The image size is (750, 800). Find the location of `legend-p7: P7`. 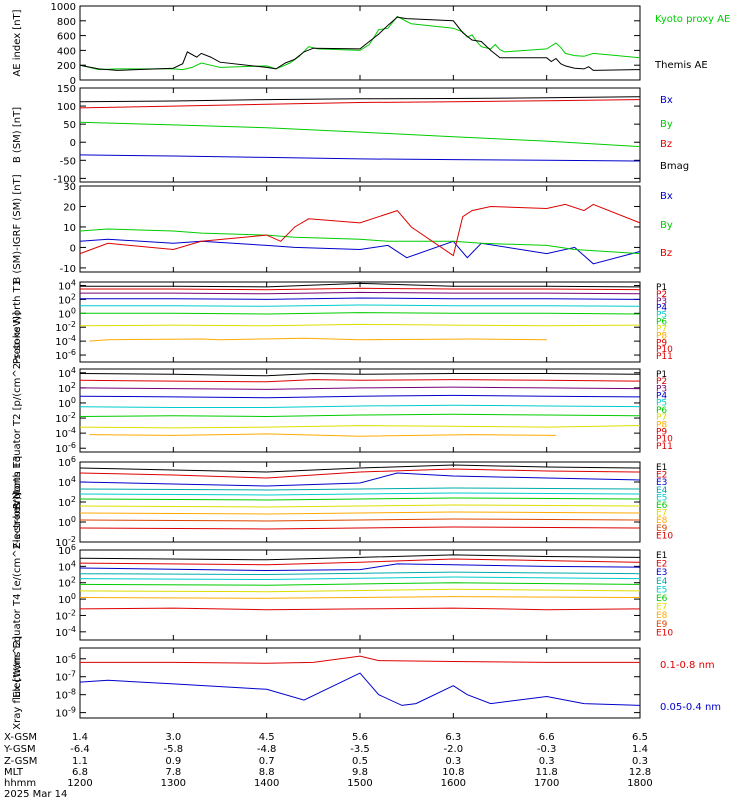

legend-p7: P7 is located at coordinates (661, 418).